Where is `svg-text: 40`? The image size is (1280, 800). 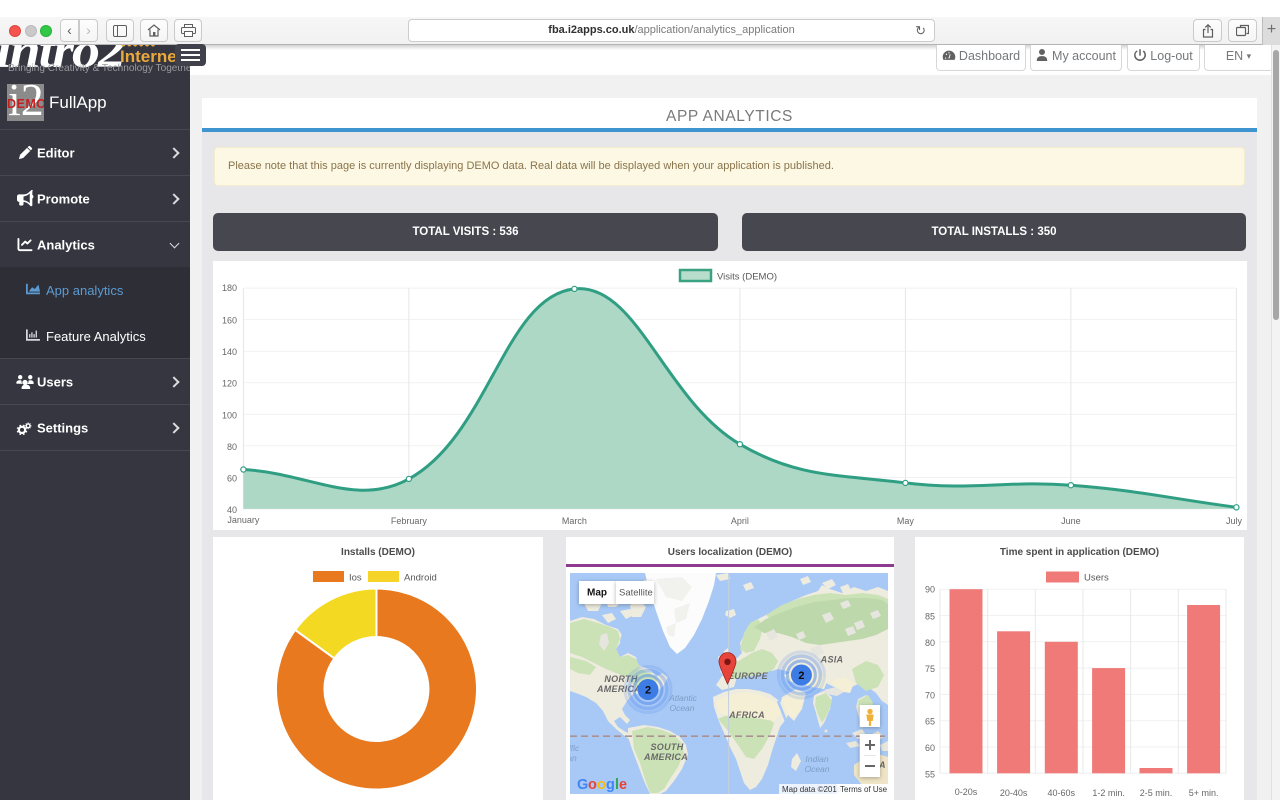
svg-text: 40 is located at coordinates (232, 510).